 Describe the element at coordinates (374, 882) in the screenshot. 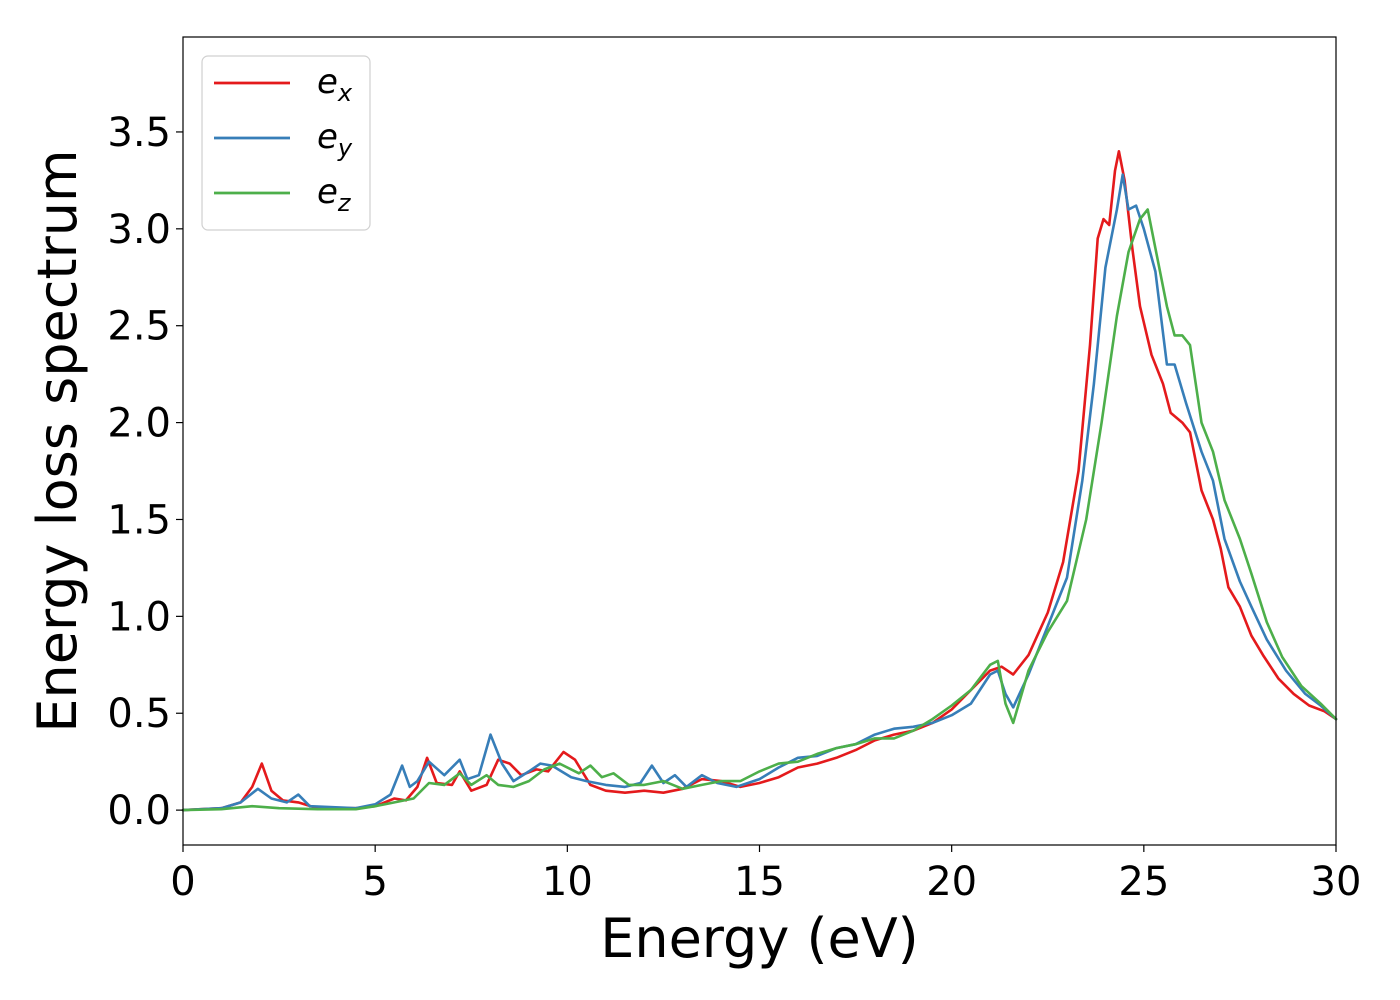

I see `x-tick-label: 5` at that location.